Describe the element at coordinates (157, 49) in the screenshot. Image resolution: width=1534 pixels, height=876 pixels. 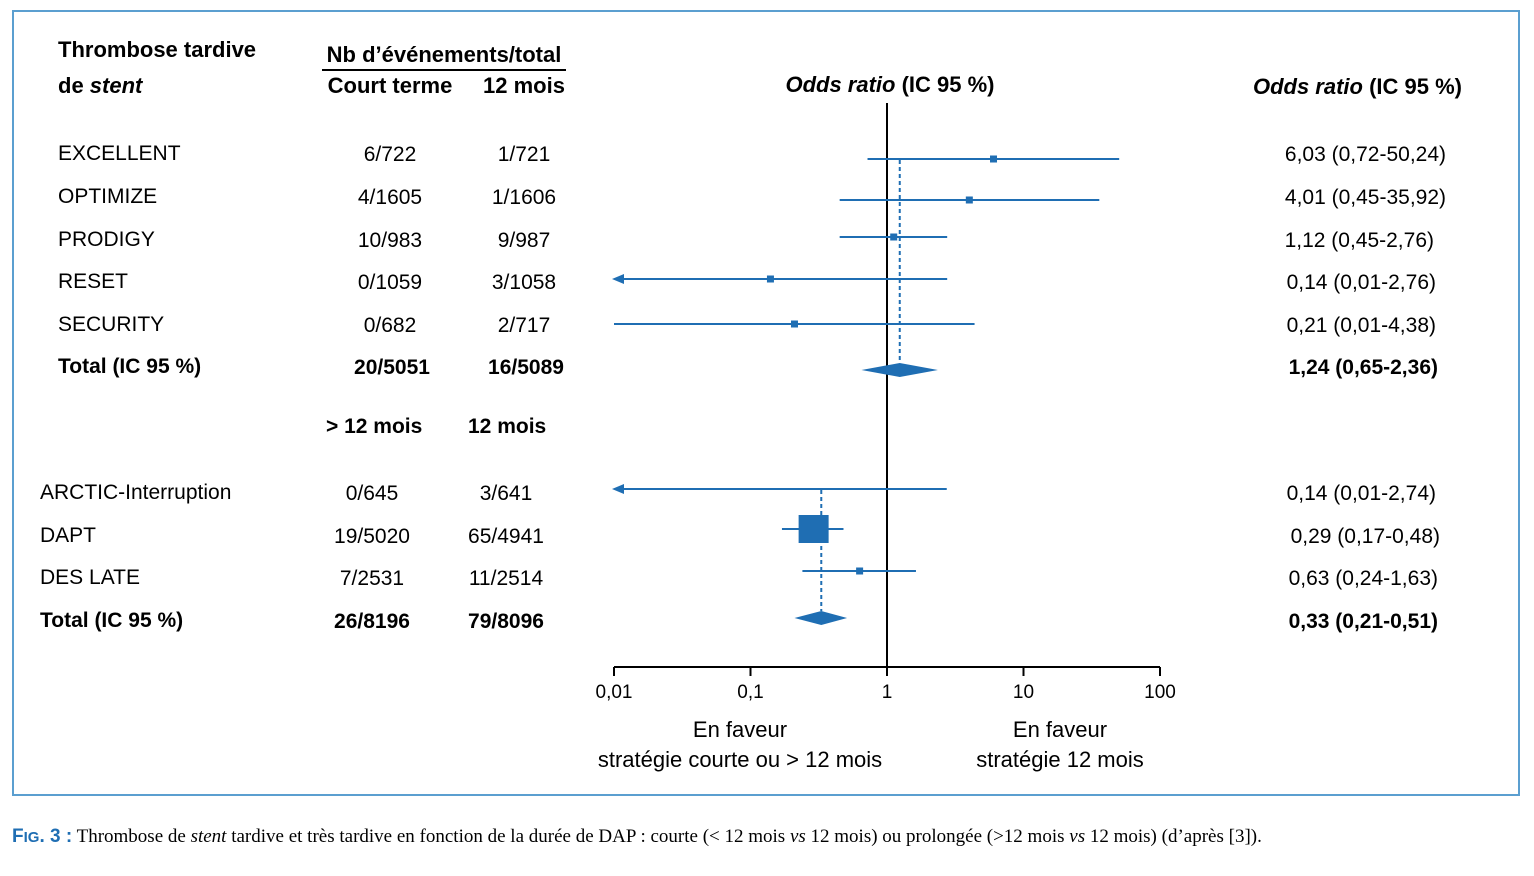
I see `table-title-line1: Thrombose tardive` at that location.